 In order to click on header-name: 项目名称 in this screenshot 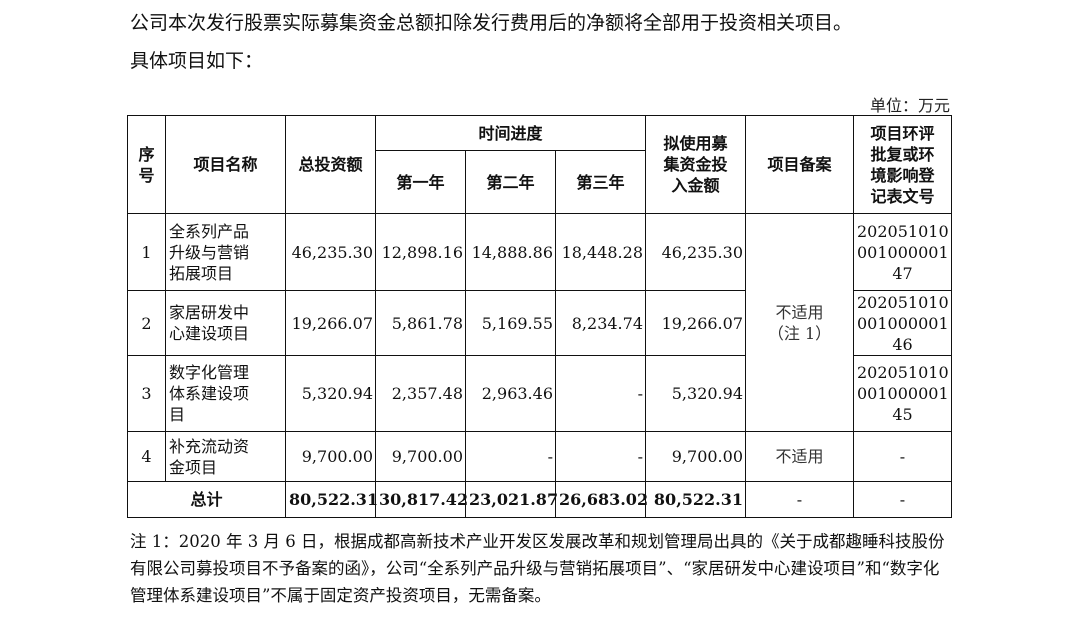, I will do `click(225, 164)`.